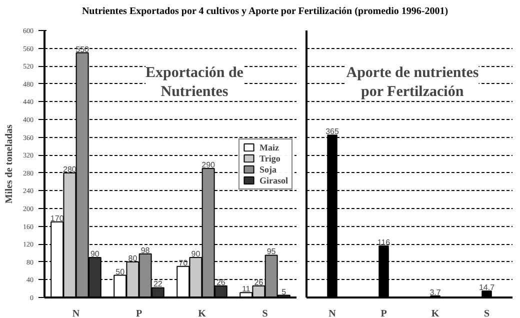  I want to click on annotation: Exportación de Nutrientes, so click(195, 82).